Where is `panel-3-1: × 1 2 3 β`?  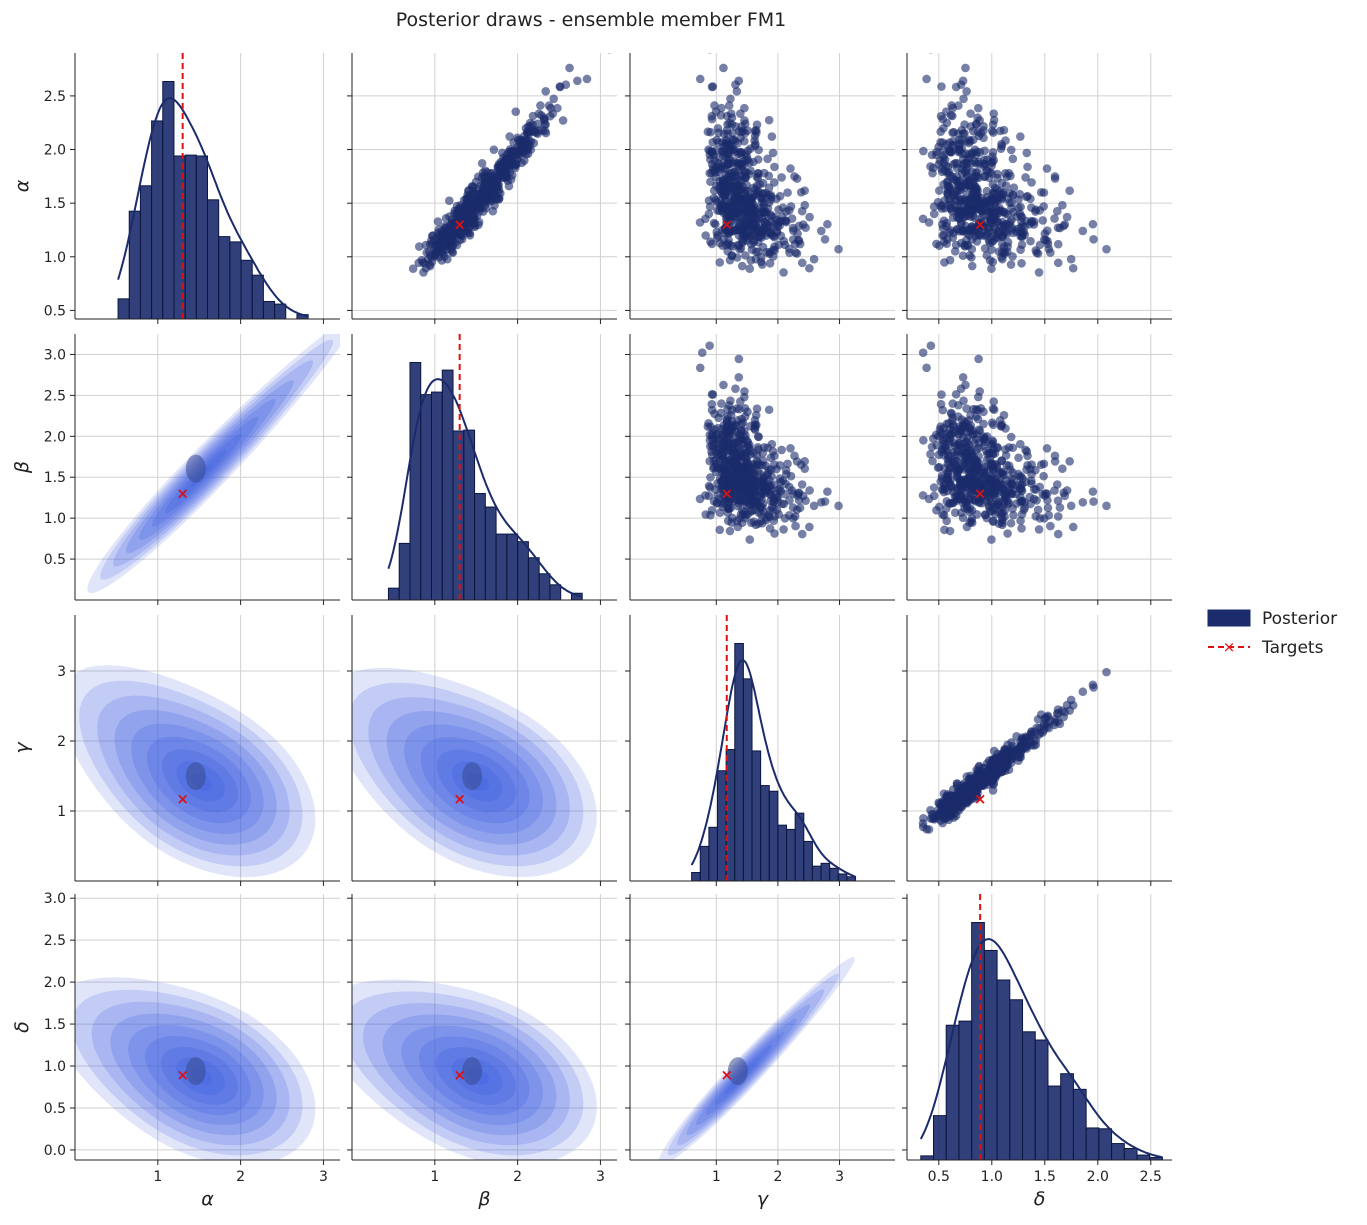
panel-3-1: × 1 2 3 β is located at coordinates (482, 1052).